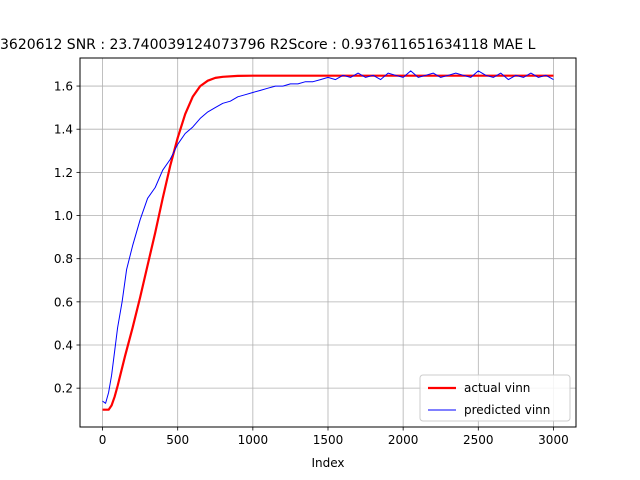  I want to click on x-tick-label: 2500, so click(478, 440).